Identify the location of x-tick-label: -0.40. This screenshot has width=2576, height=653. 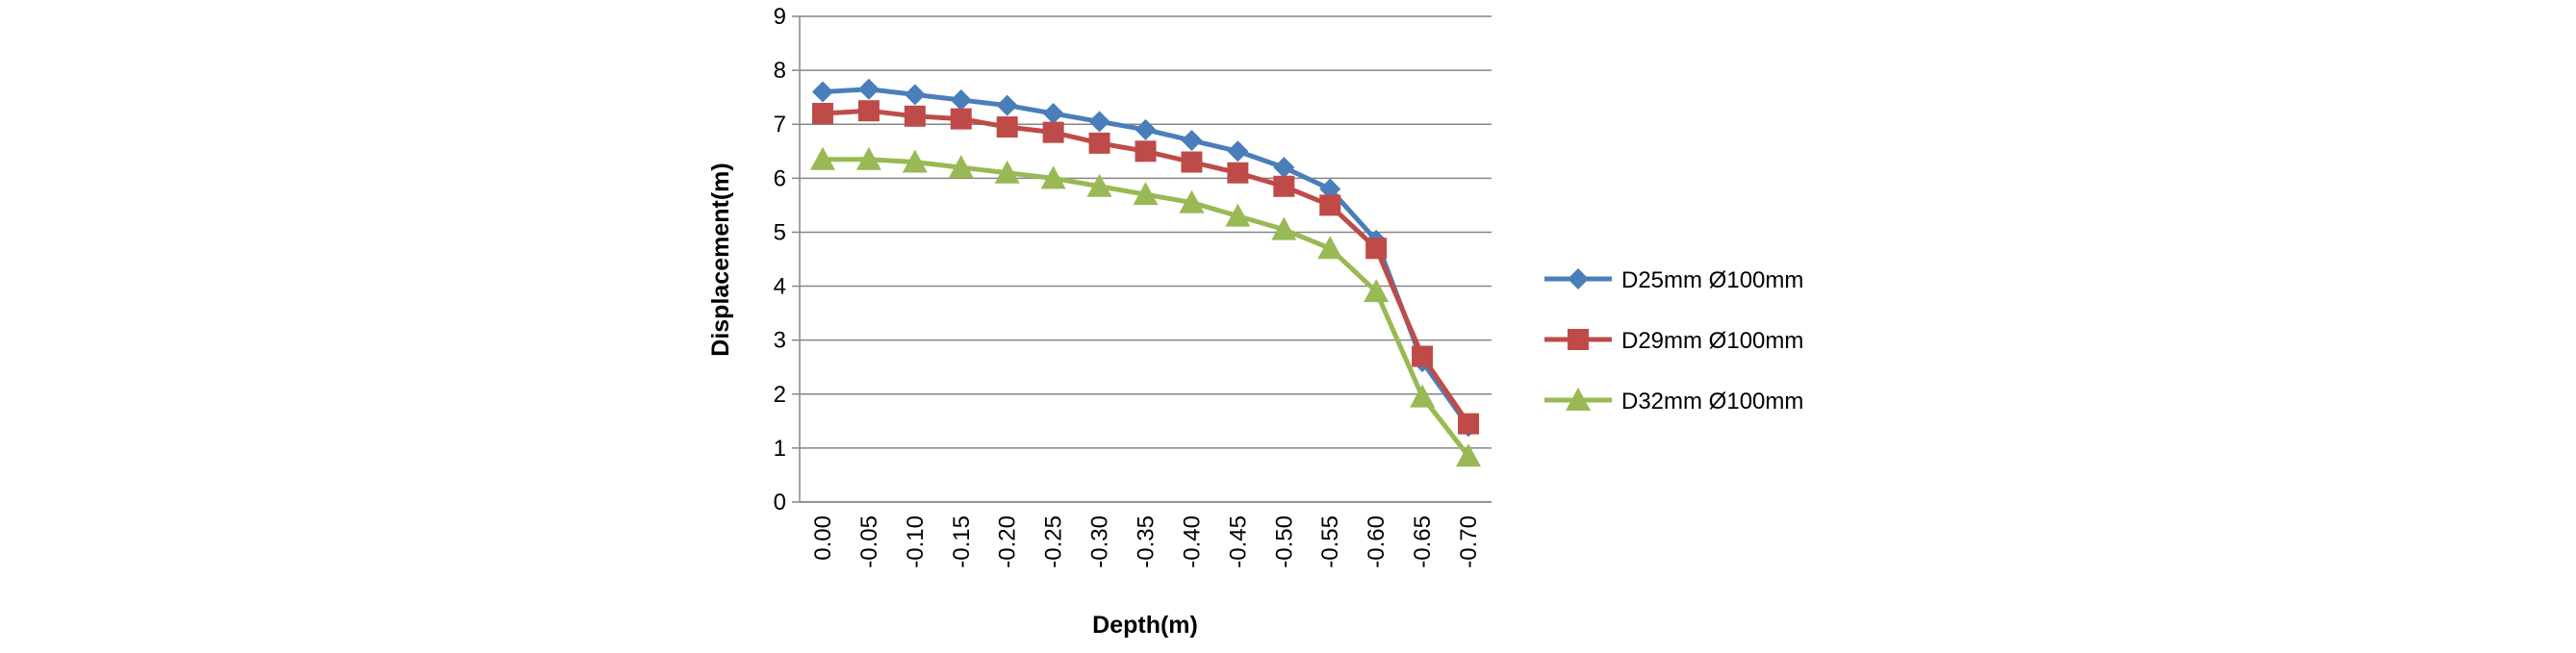
(1192, 541).